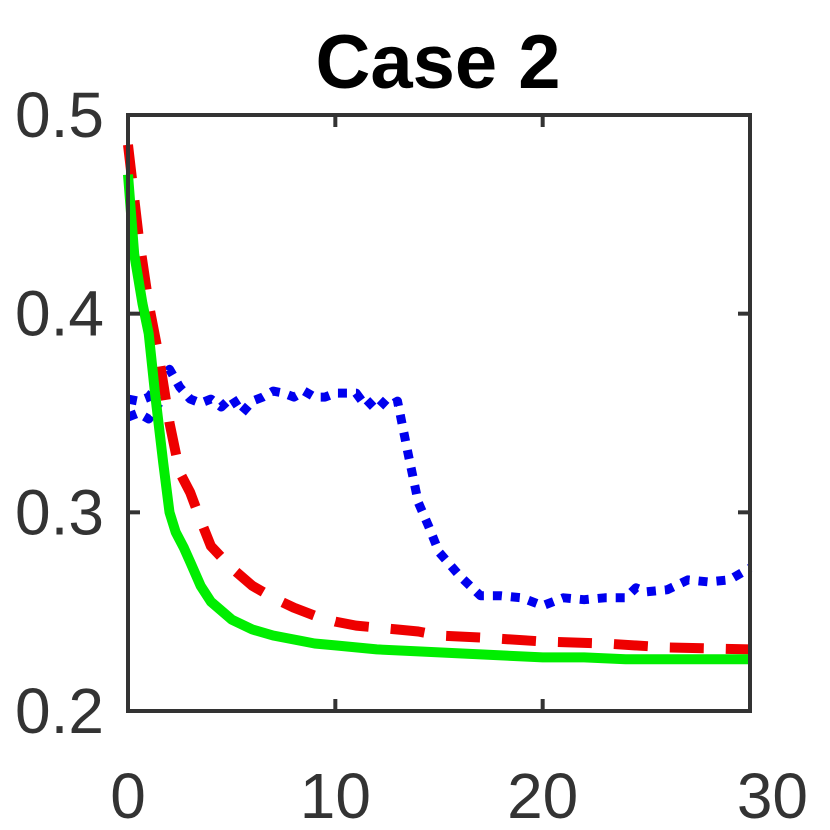 The image size is (830, 830). Describe the element at coordinates (437, 62) in the screenshot. I see `chart-title: Case 2` at that location.